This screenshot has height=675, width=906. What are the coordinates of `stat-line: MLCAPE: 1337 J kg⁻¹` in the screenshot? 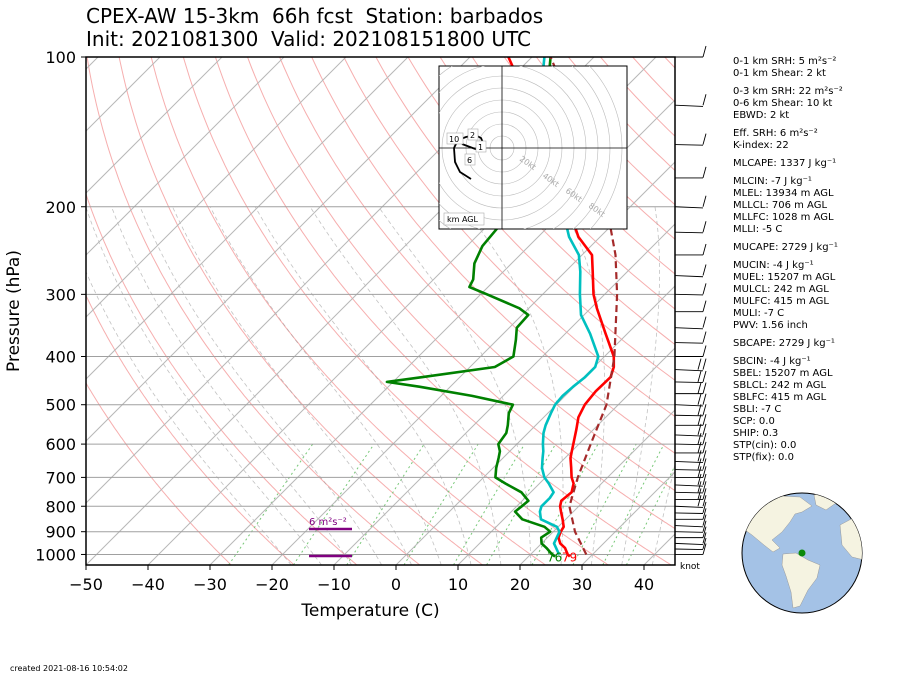 It's located at (785, 163).